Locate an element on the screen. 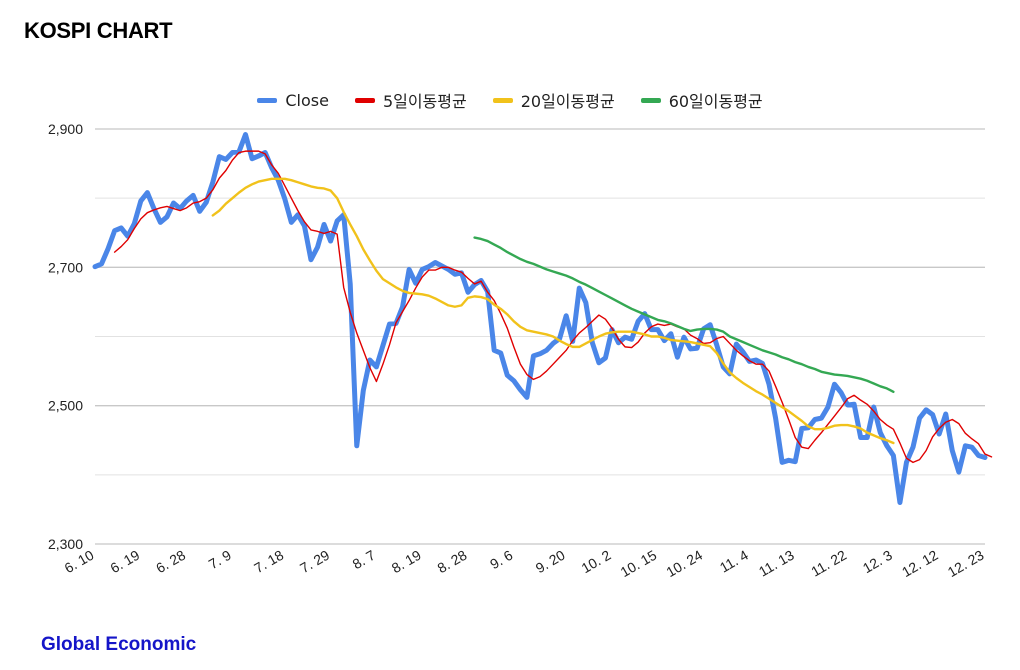 This screenshot has height=670, width=1020. x-tick-label: 8. 7 is located at coordinates (364, 560).